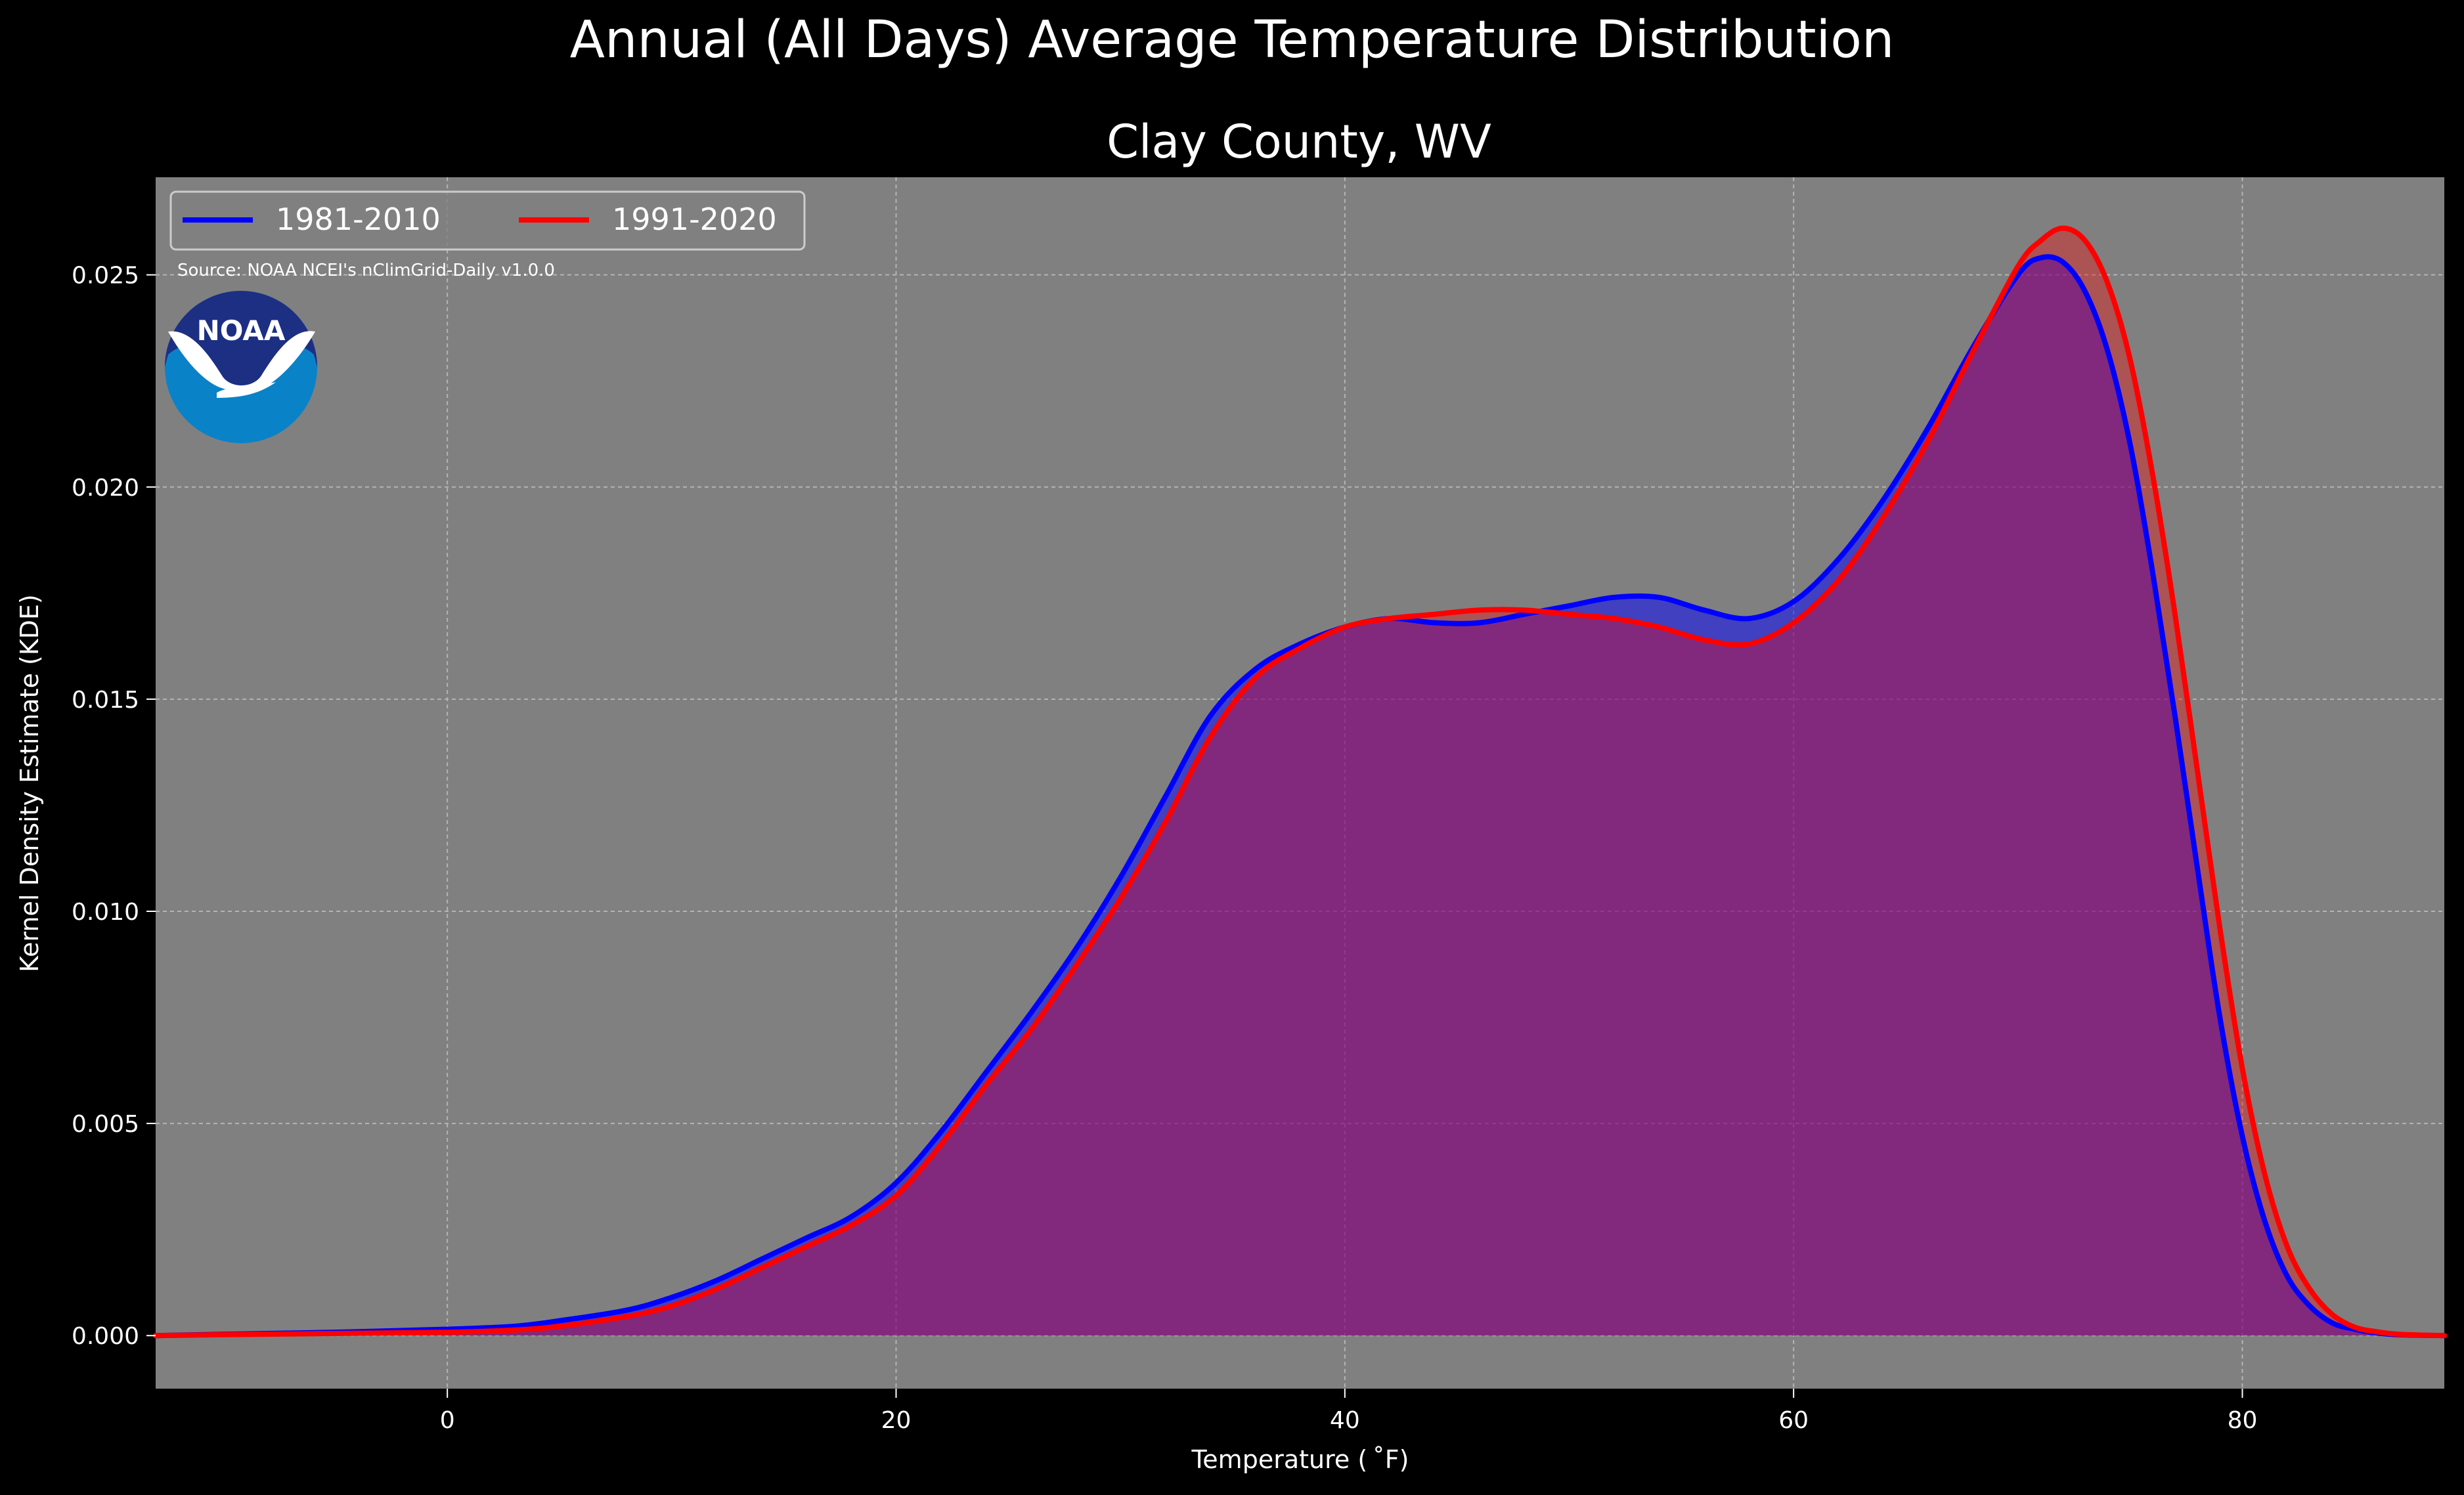 The image size is (2464, 1495). What do you see at coordinates (896, 1420) in the screenshot?
I see `x-tick-label: 20` at bounding box center [896, 1420].